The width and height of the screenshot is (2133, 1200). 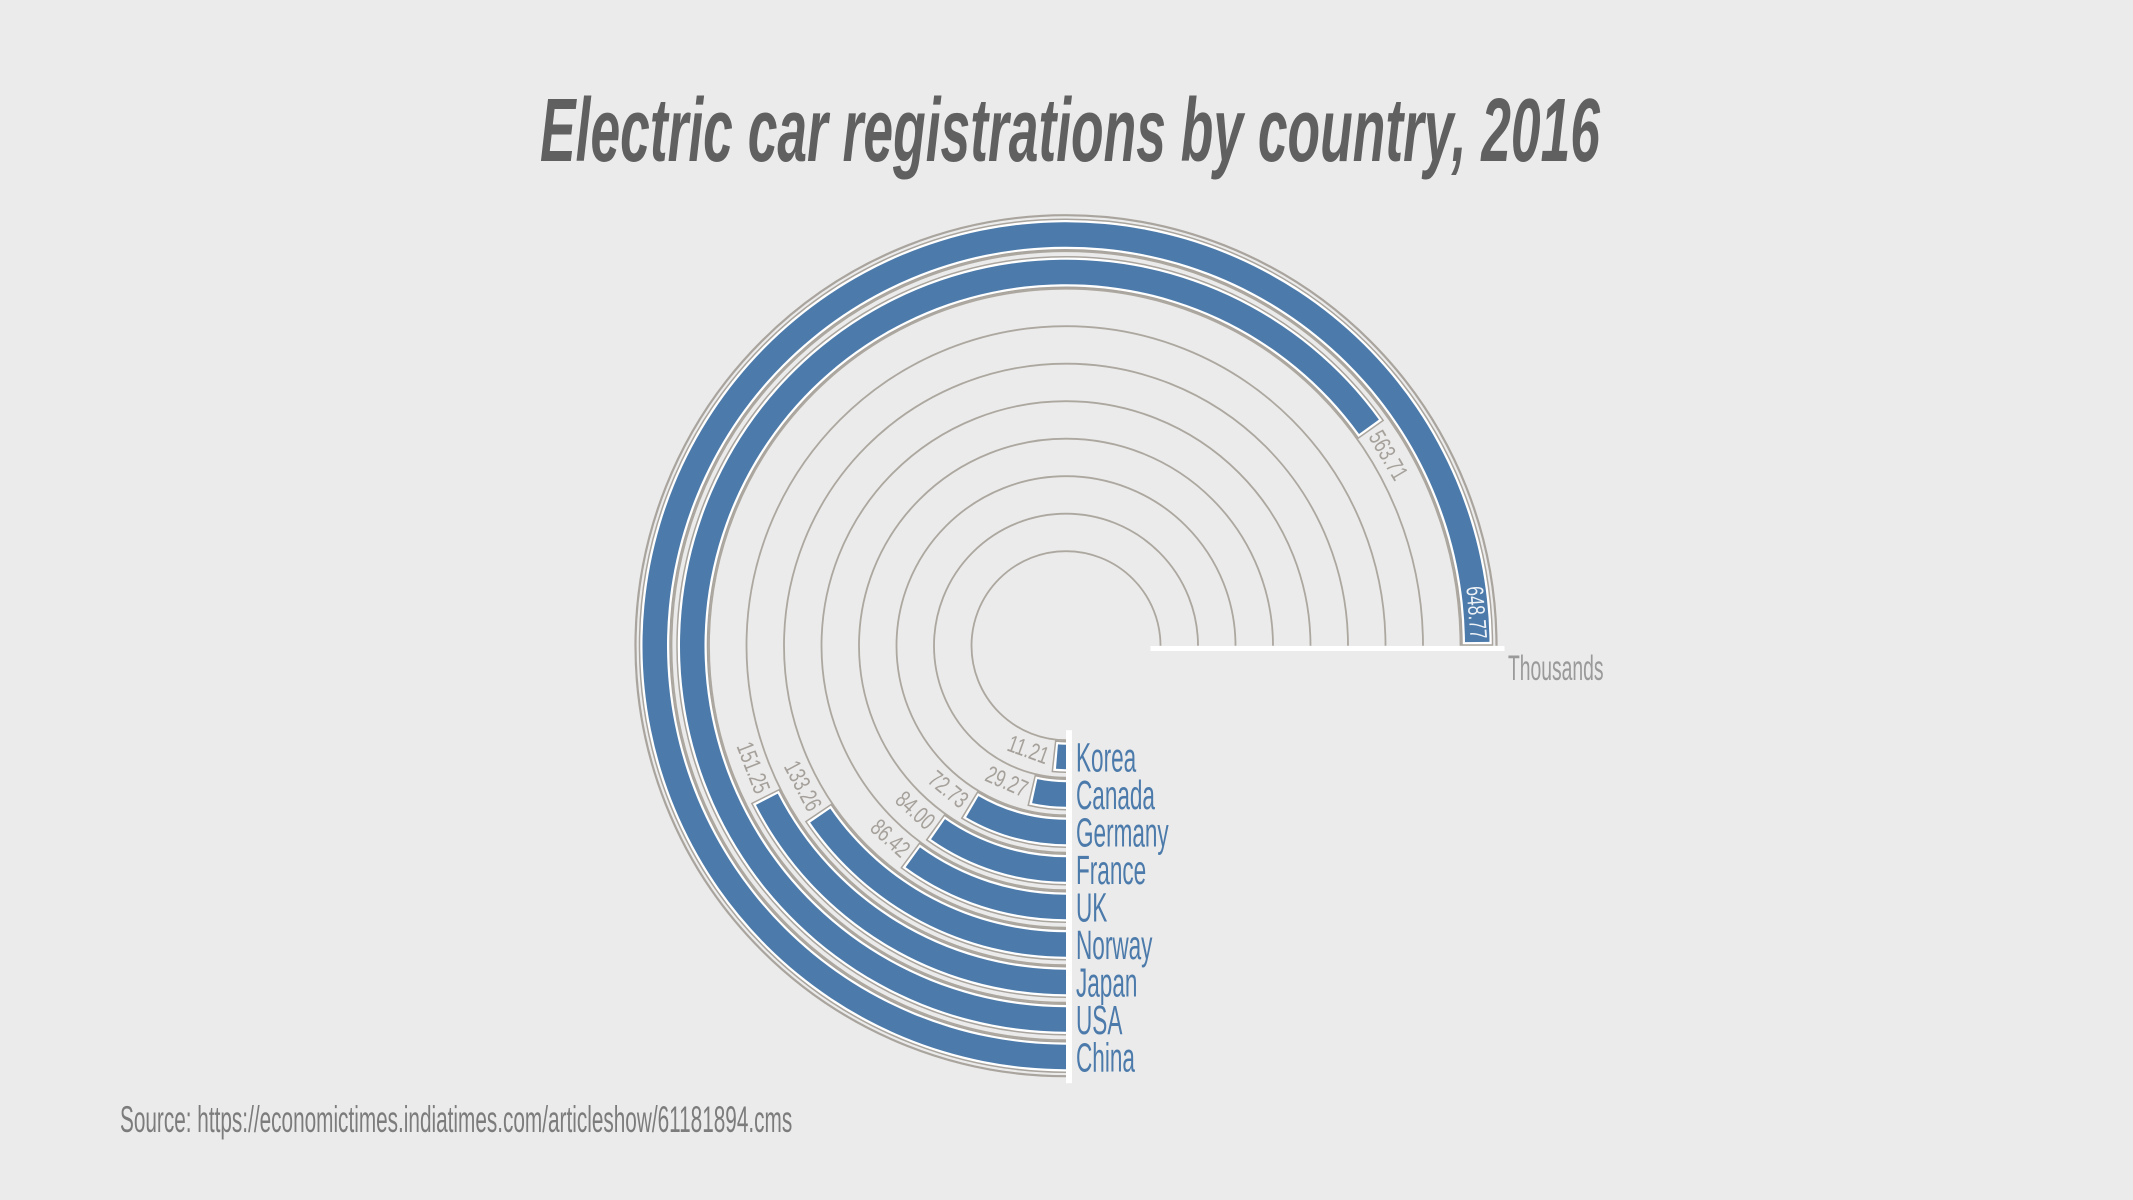 I want to click on svg-text: Germany, so click(x=1122, y=833).